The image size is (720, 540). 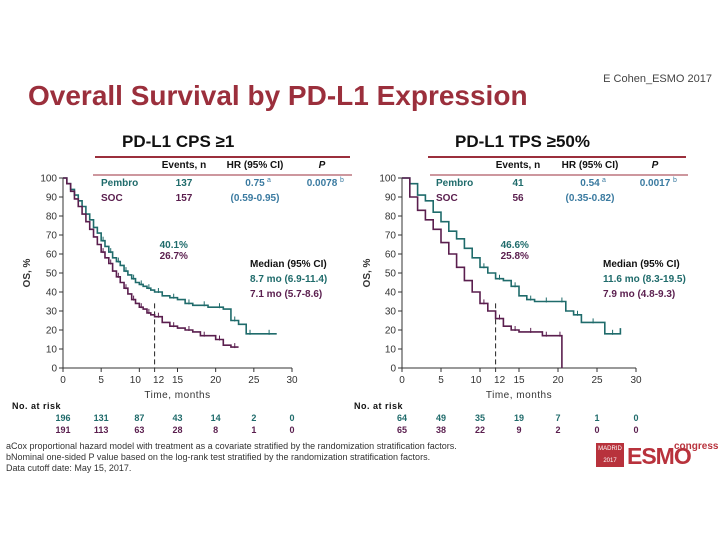 I want to click on y-tick-label-tps: 30, so click(x=391, y=312).